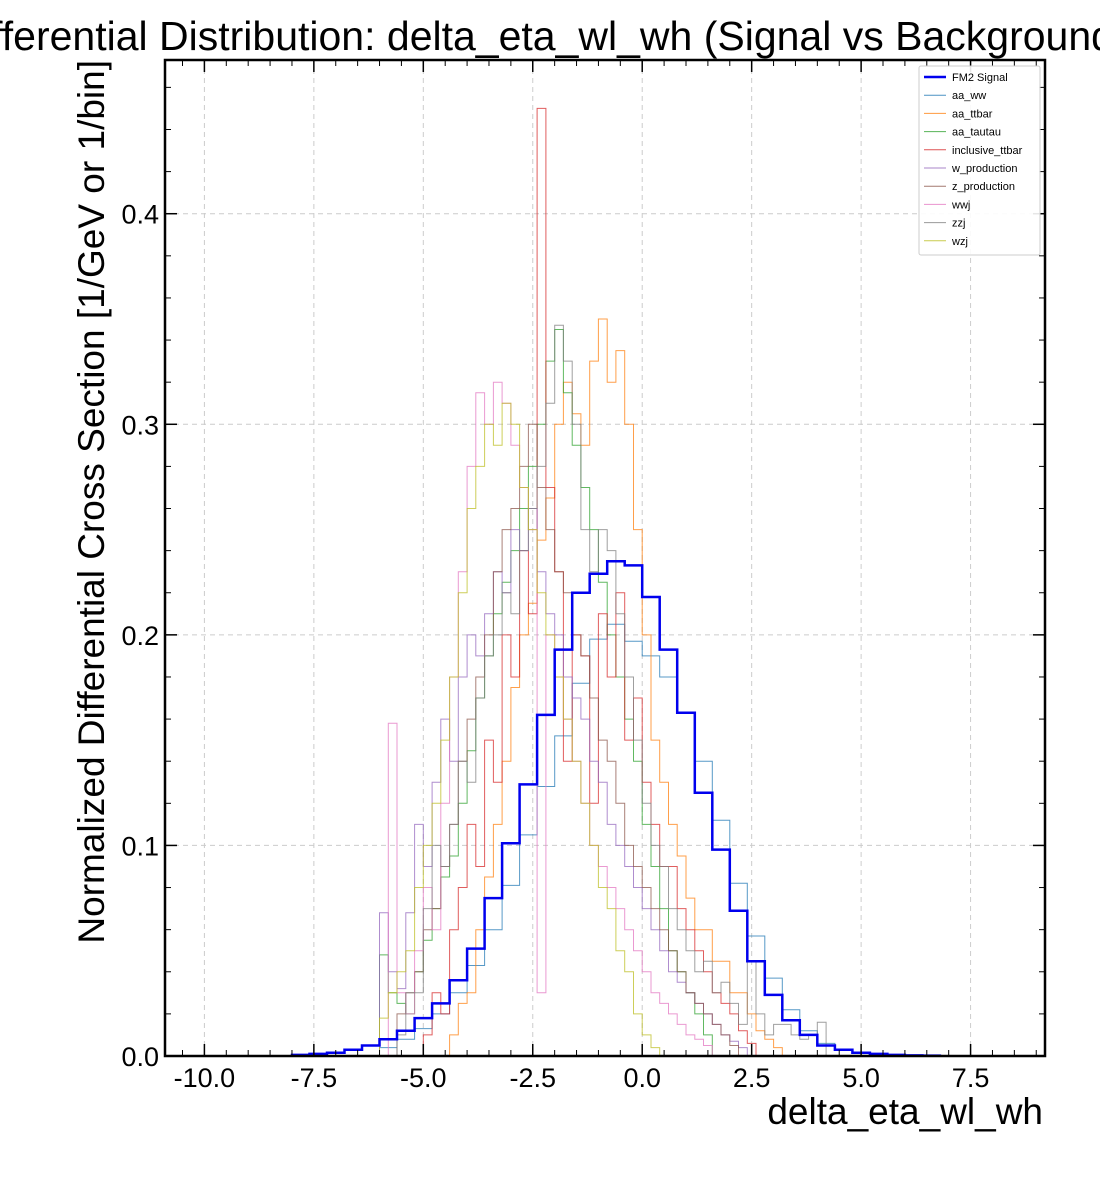 This screenshot has width=1100, height=1200. What do you see at coordinates (960, 205) in the screenshot?
I see `legend-entry: wwj` at bounding box center [960, 205].